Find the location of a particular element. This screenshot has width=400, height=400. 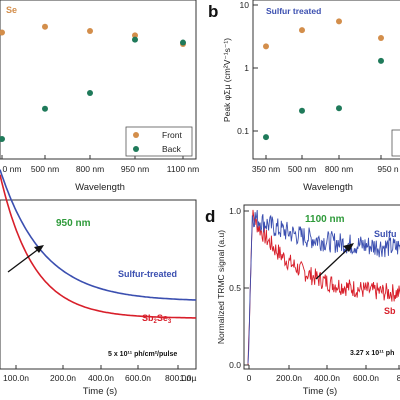

panel-a-xtick-label: 0 nm is located at coordinates (12, 169).